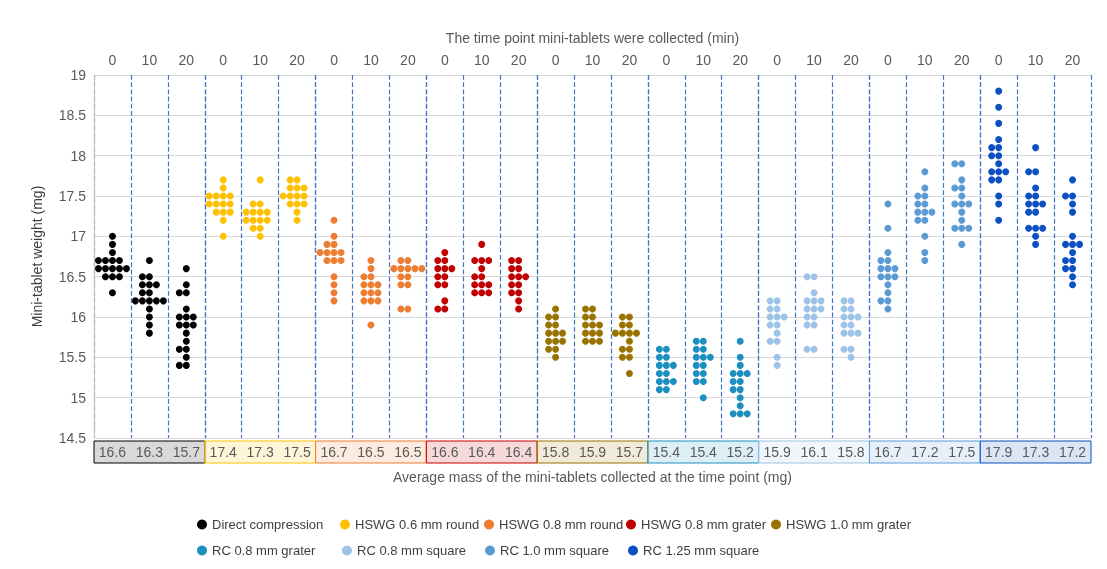  I want to click on text: 17.9 17.3 17.2, so click(1036, 452).